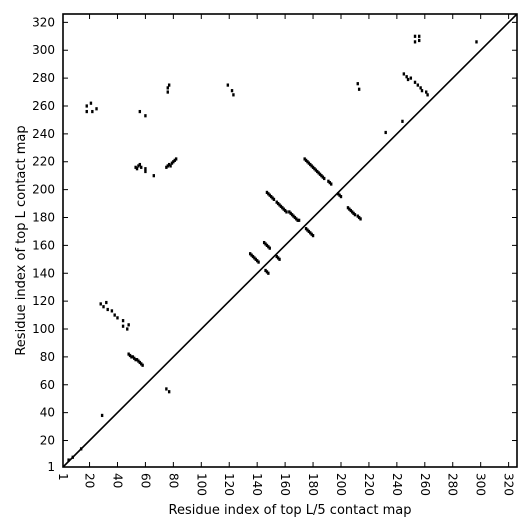  I want to click on y-tick-label: 1, so click(51, 467).